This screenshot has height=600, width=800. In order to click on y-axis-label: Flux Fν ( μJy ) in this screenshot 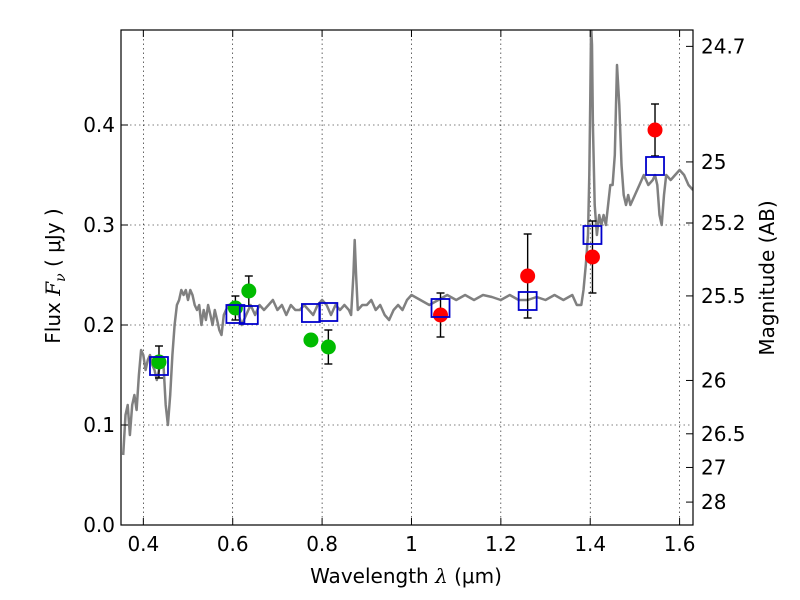, I will do `click(55, 275)`.